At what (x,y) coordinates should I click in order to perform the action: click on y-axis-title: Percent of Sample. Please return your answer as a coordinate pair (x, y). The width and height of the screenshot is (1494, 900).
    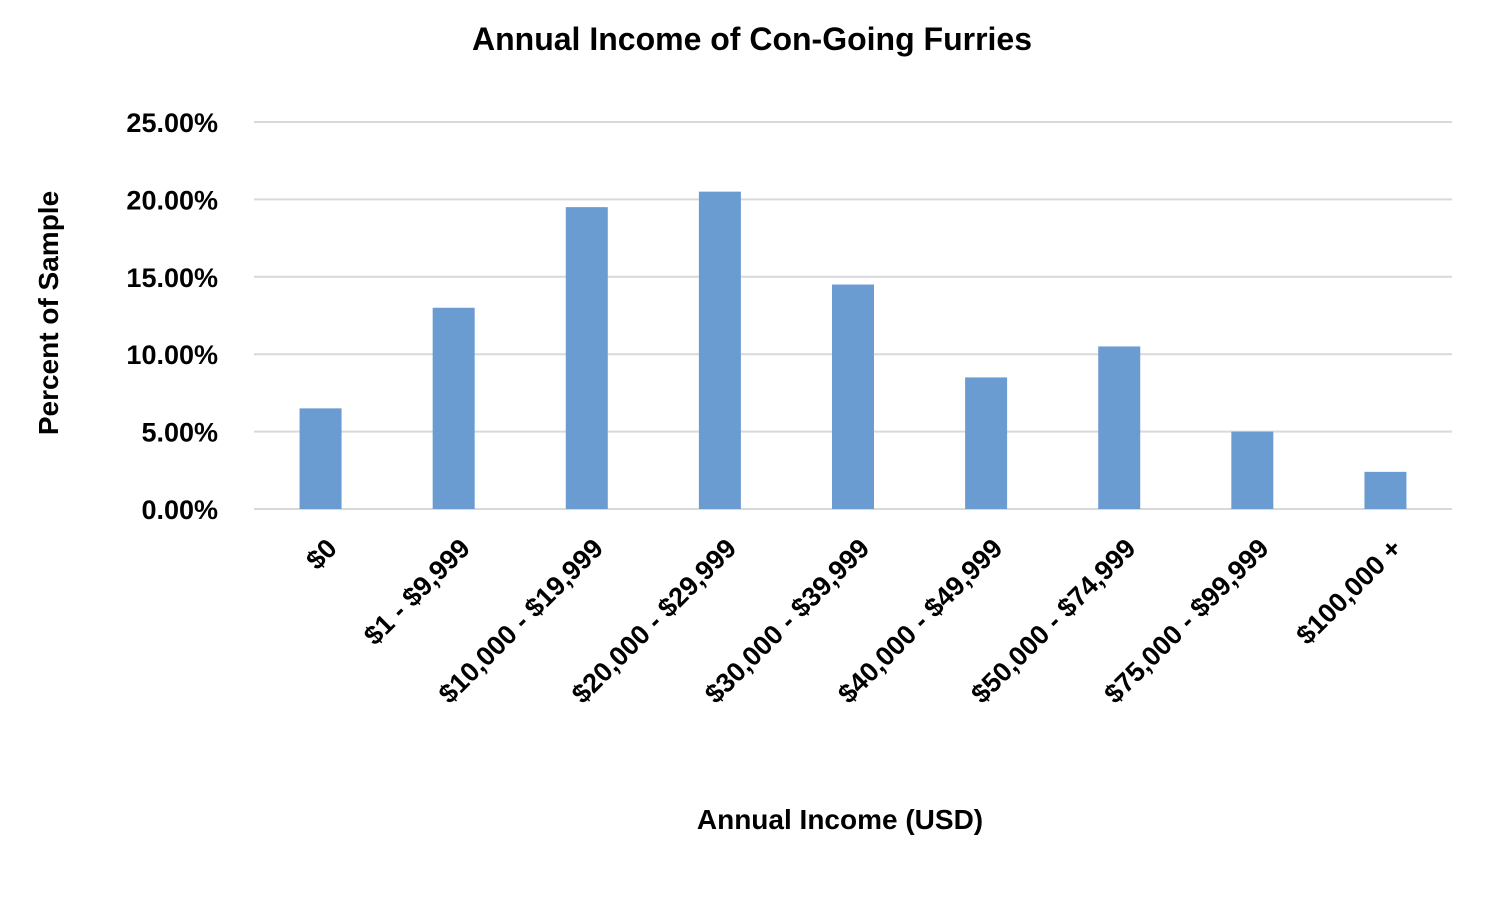
    Looking at the image, I should click on (48, 313).